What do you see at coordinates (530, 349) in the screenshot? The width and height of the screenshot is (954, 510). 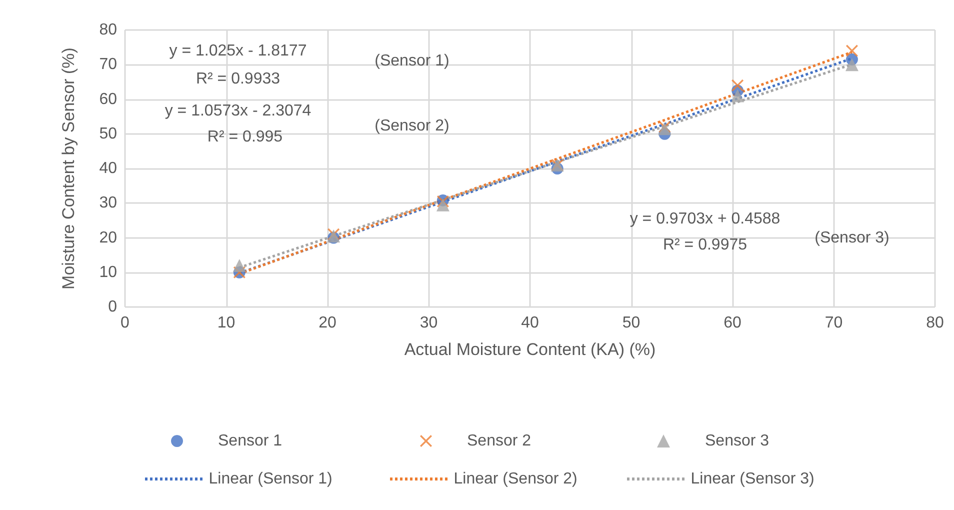 I see `x-axis-title: Actual Moisture Content (KA) (%)` at bounding box center [530, 349].